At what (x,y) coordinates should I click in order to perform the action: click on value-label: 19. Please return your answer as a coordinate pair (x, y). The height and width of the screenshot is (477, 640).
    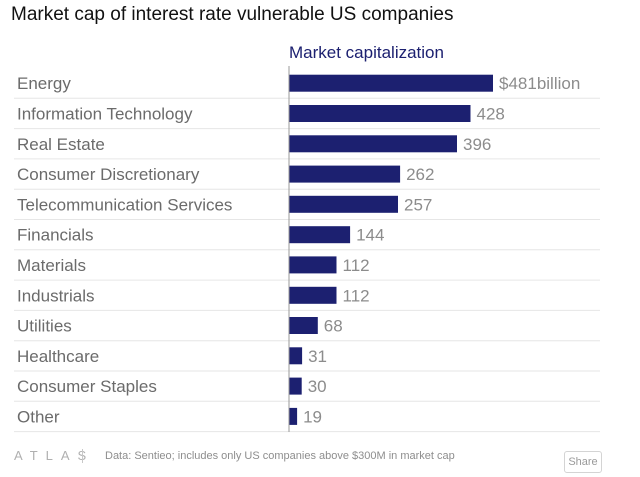
    Looking at the image, I should click on (312, 416).